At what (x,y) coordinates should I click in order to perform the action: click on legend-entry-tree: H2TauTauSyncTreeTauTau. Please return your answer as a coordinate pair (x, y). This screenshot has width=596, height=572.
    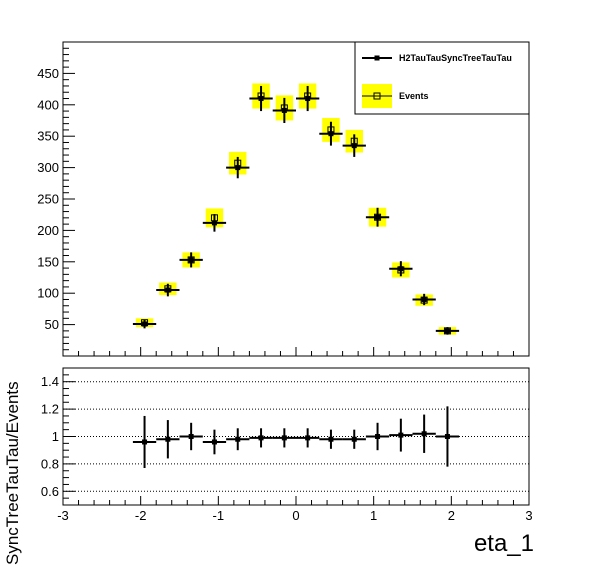
    Looking at the image, I should click on (455, 58).